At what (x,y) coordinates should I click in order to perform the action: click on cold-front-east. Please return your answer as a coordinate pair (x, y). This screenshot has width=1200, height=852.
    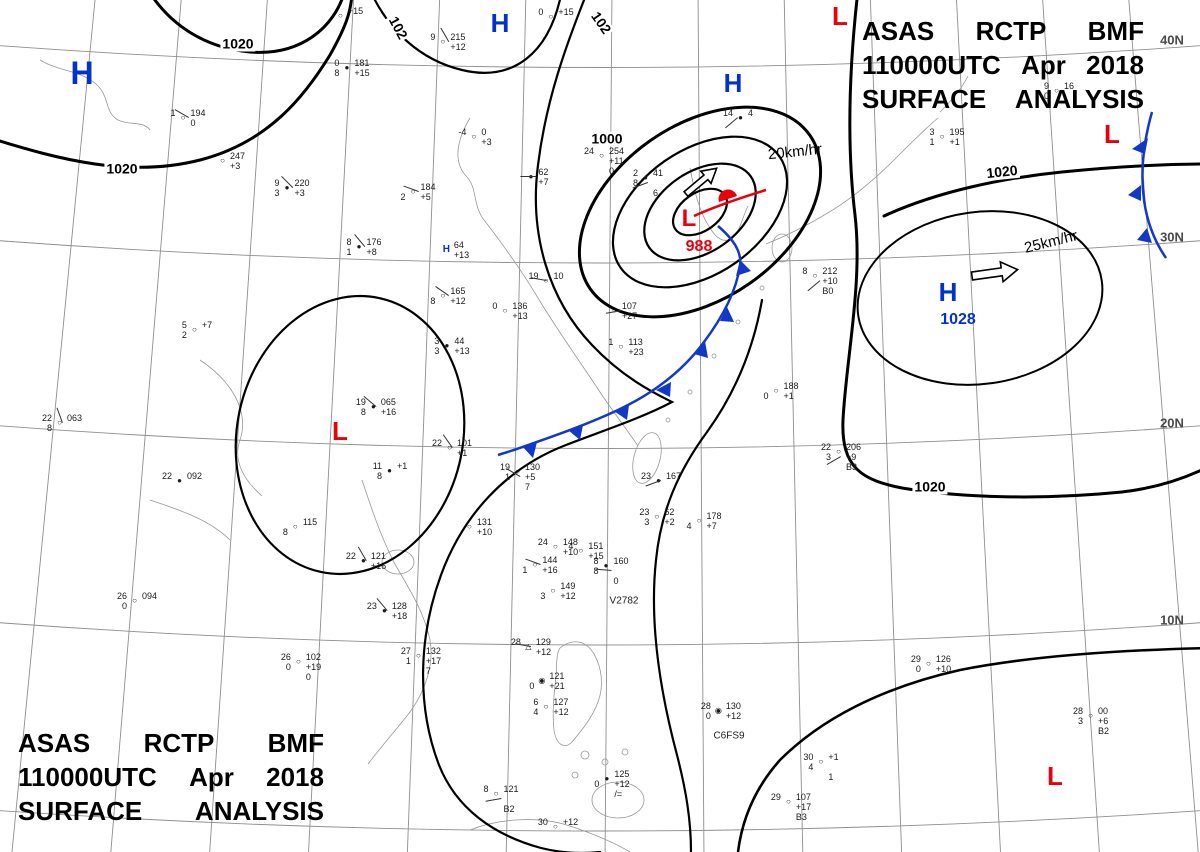
    Looking at the image, I should click on (1148, 185).